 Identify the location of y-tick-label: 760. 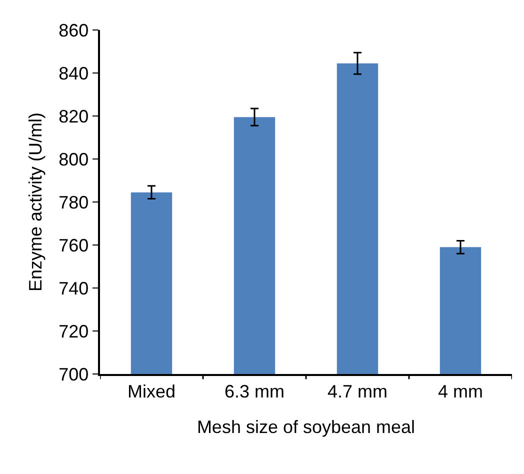
(73, 245).